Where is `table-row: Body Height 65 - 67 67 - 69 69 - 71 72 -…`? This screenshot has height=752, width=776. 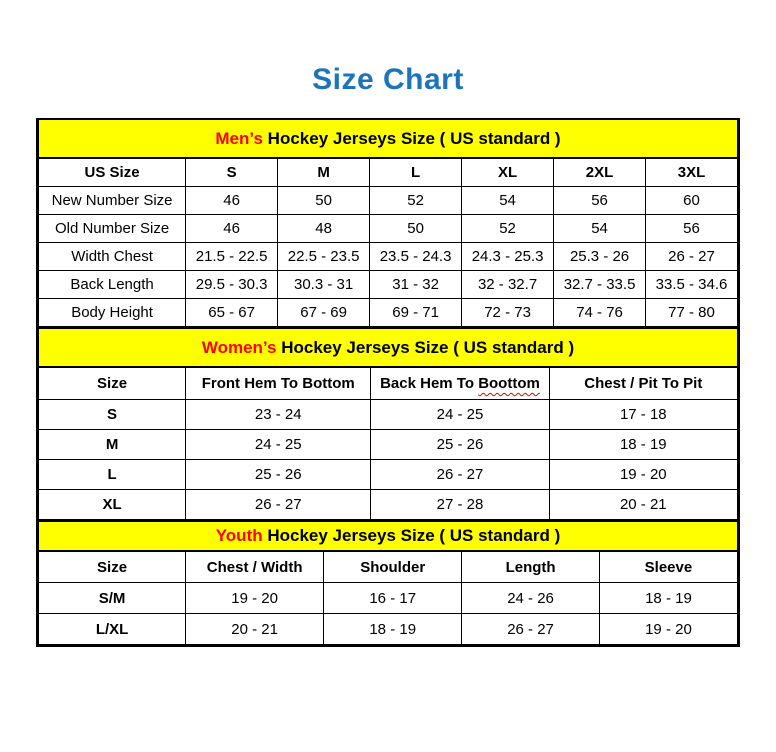 table-row: Body Height 65 - 67 67 - 69 69 - 71 72 -… is located at coordinates (387, 312).